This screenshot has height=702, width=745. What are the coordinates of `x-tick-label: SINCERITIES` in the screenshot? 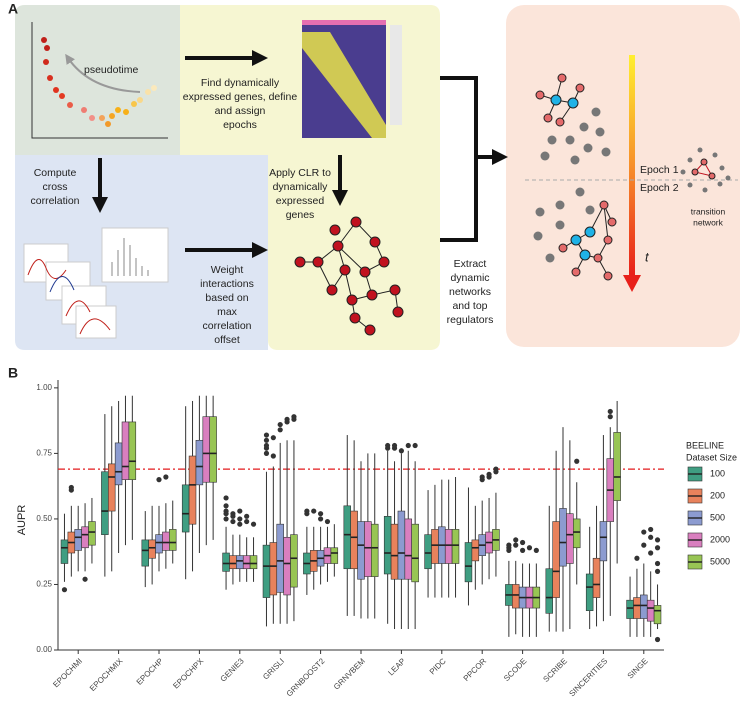 It's located at (588, 678).